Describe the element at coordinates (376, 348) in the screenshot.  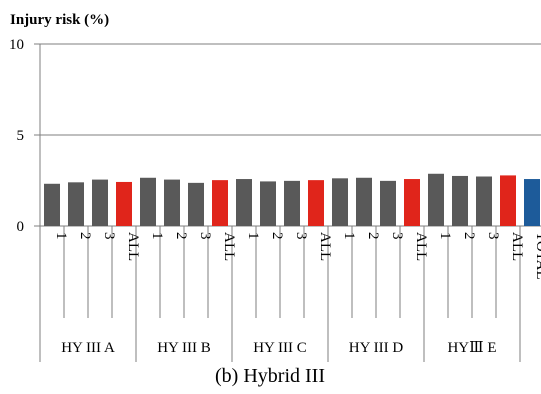
I see `group-label: HY III D` at that location.